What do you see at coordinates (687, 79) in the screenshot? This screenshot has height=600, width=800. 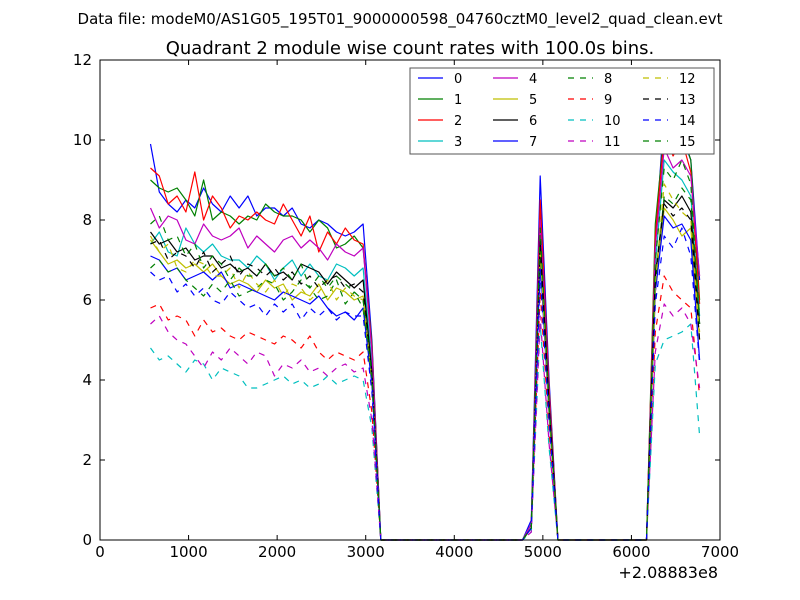 I see `legend-label-12: 12` at bounding box center [687, 79].